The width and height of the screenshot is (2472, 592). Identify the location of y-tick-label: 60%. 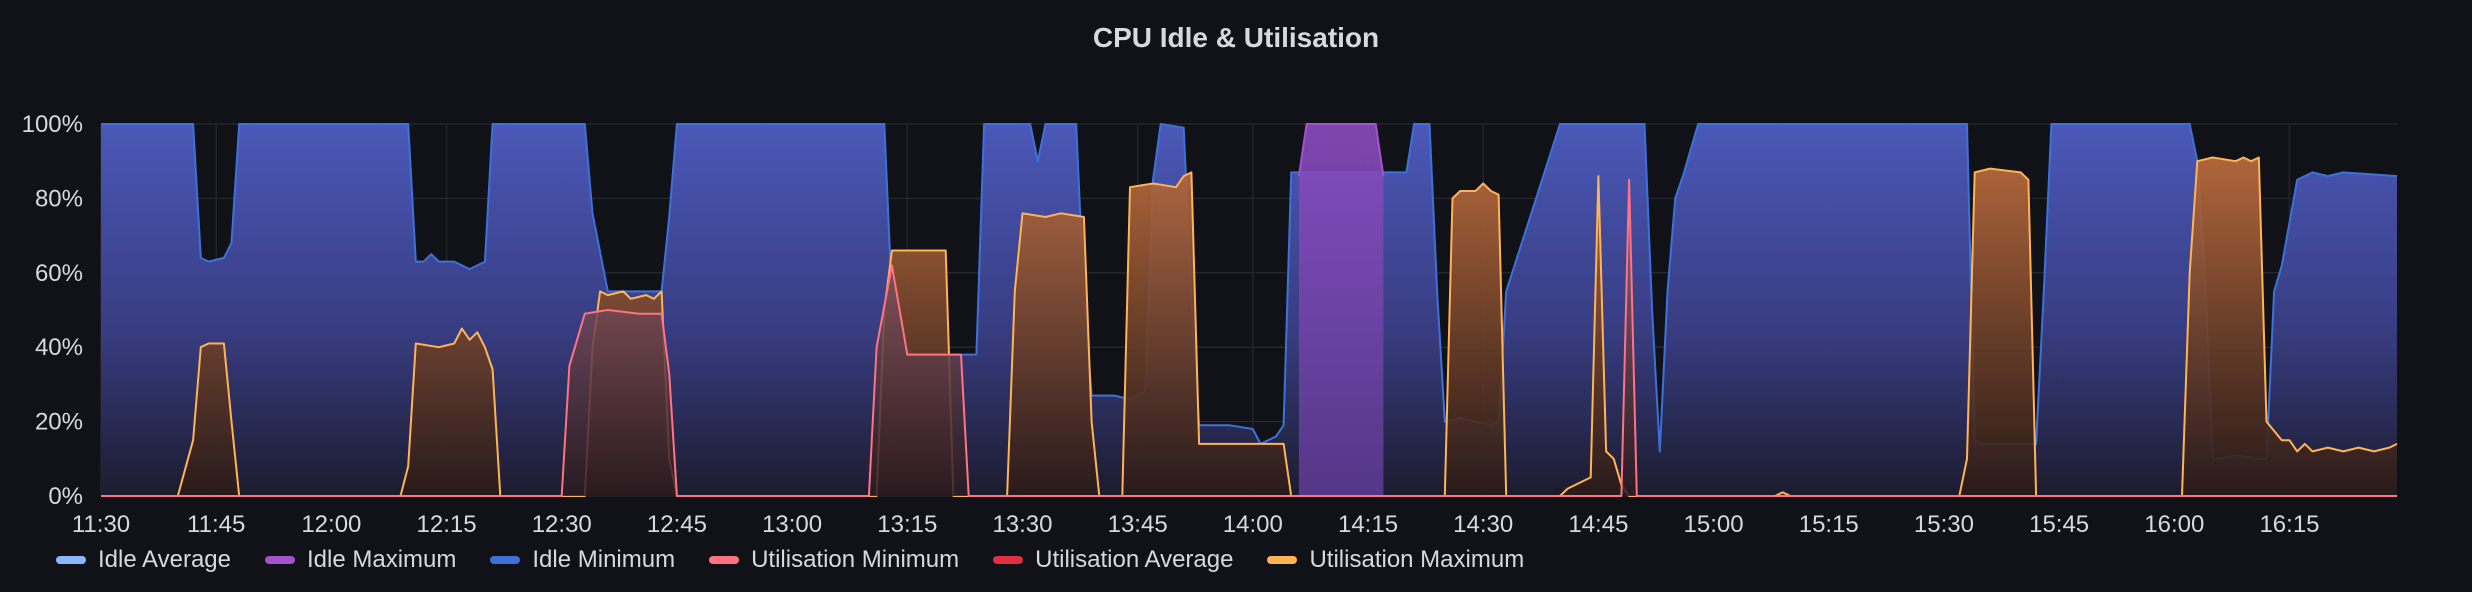
(59, 273).